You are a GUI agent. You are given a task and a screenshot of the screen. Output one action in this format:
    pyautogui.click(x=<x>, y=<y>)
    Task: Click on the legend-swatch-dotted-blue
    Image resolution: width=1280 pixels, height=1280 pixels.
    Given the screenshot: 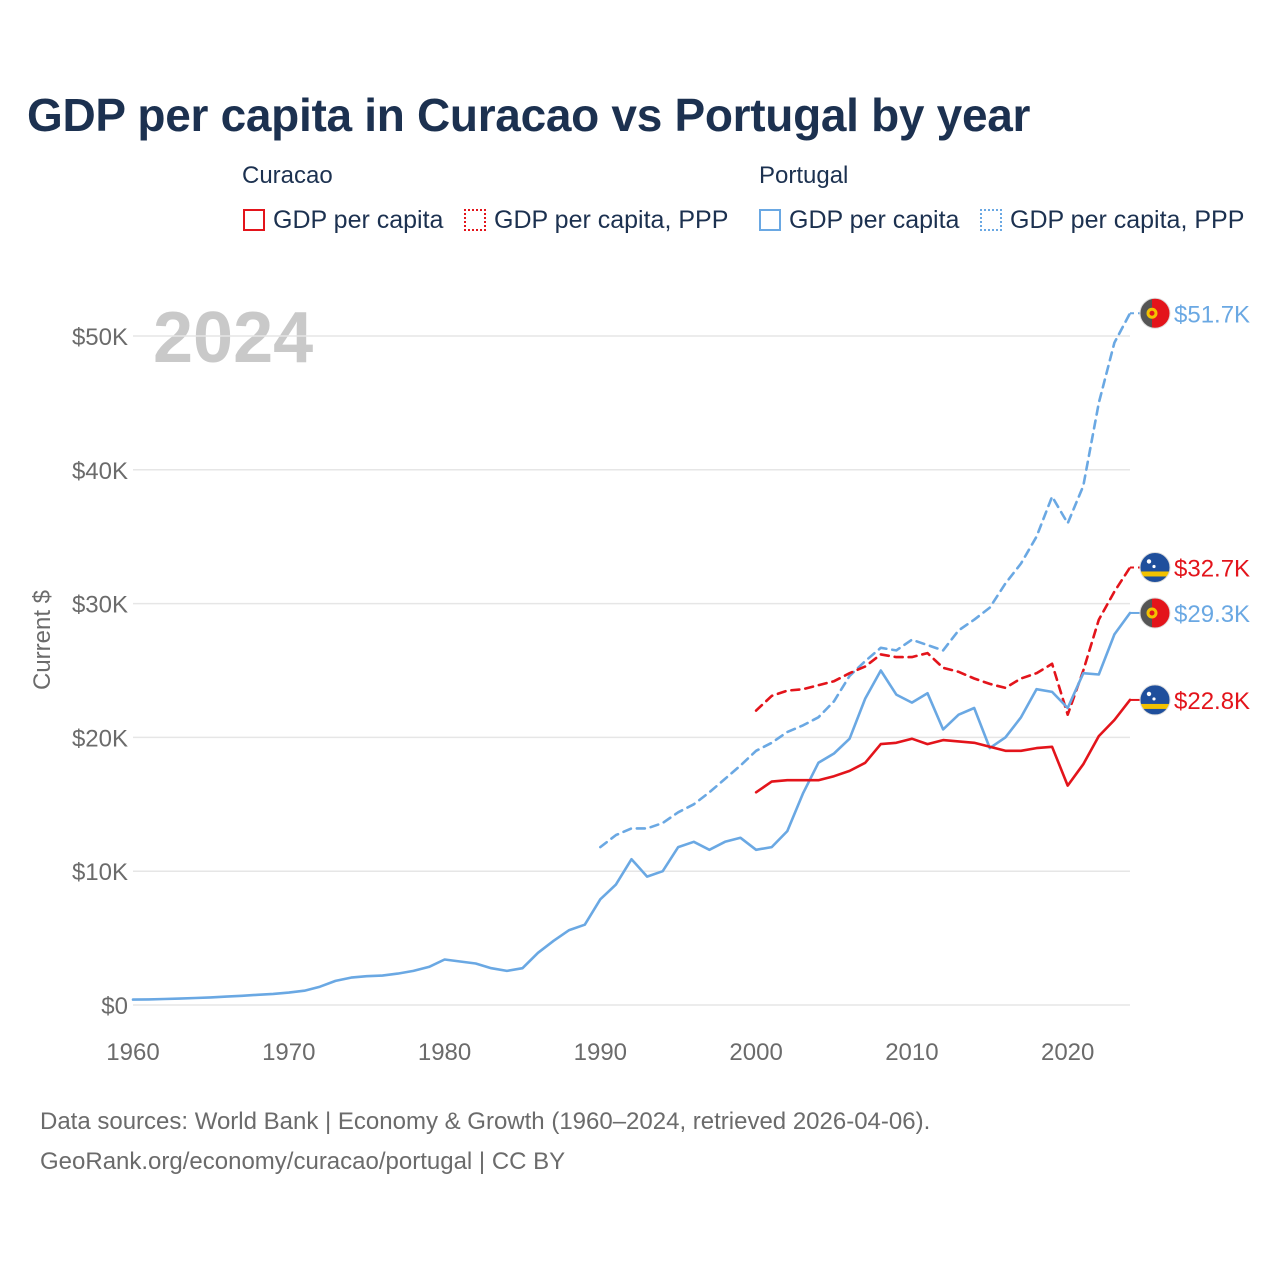 What is the action you would take?
    pyautogui.click(x=991, y=220)
    